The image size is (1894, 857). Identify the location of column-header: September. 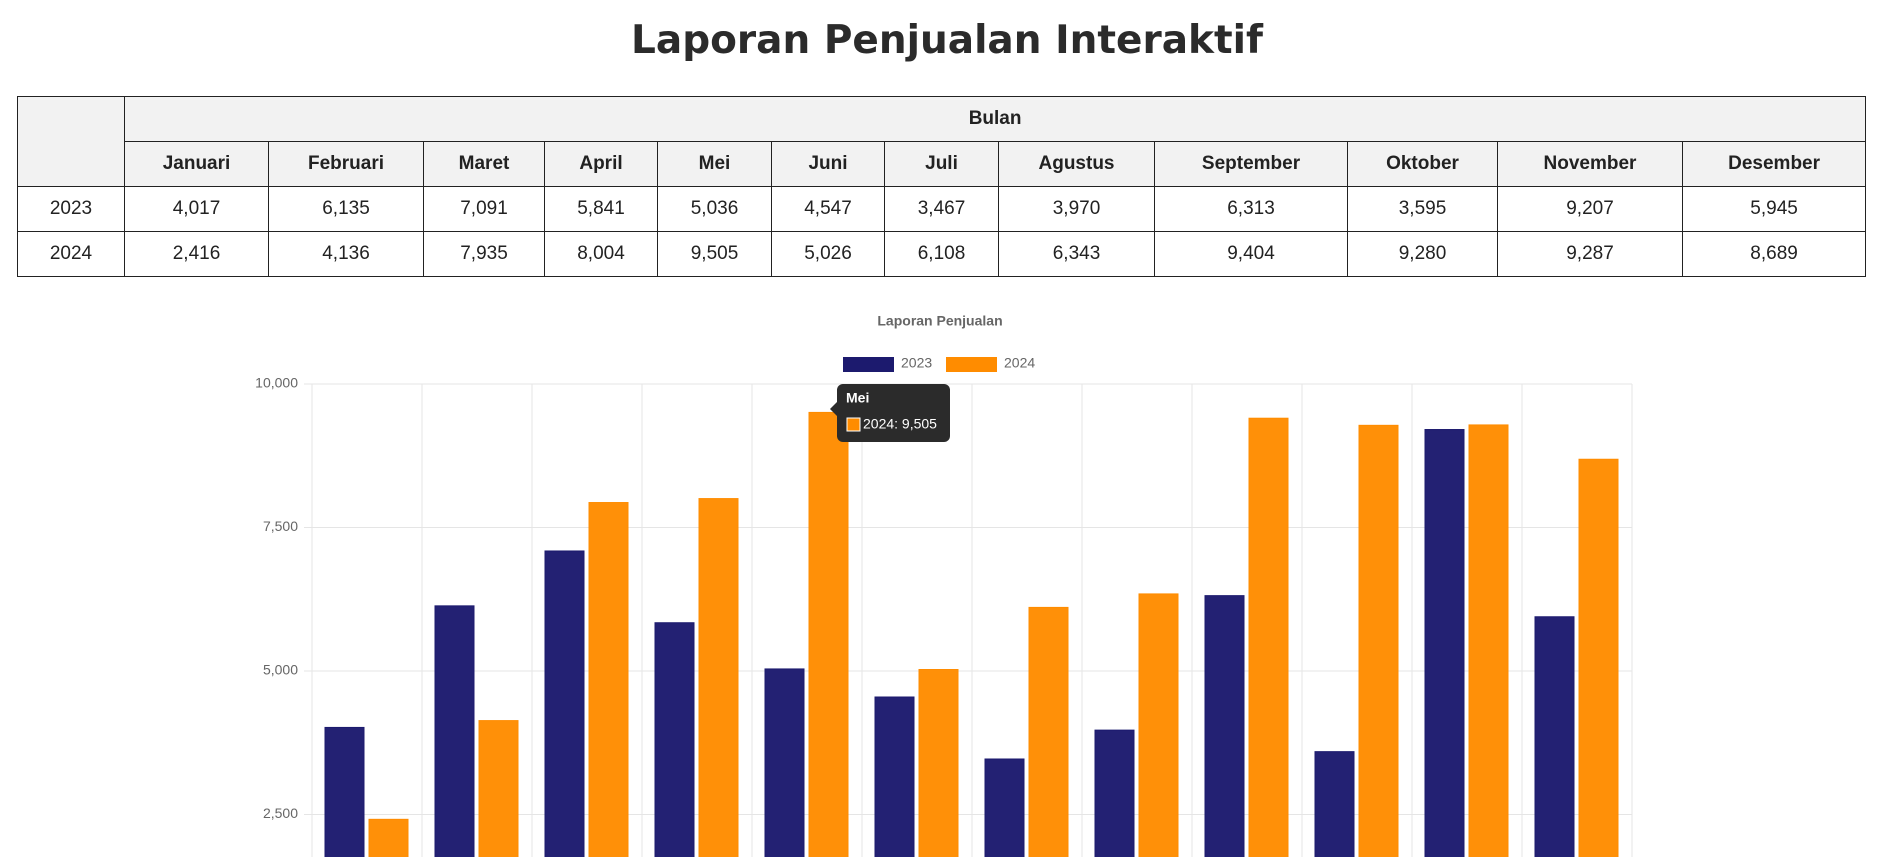
(1251, 164).